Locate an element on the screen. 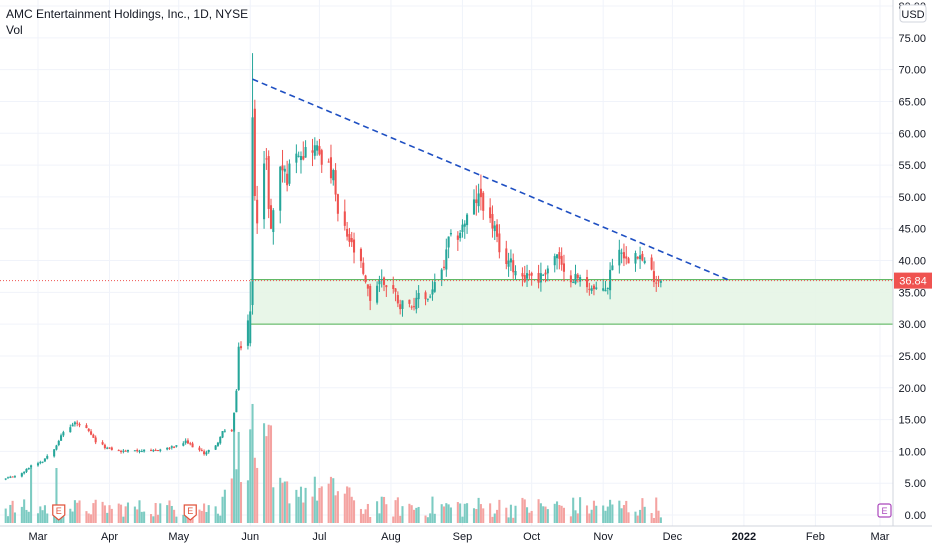 This screenshot has width=932, height=550. last-price-label: 36.84 is located at coordinates (913, 280).